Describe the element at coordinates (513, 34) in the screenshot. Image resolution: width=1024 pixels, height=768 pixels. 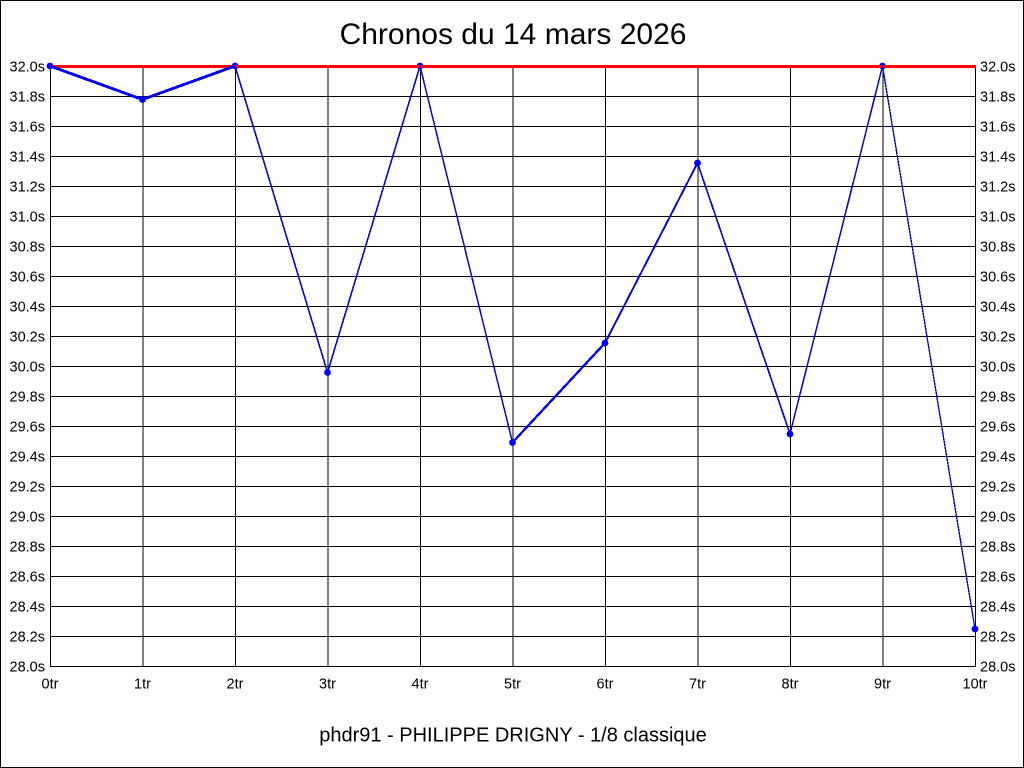
I see `svg-text: Chronos du 14 mars 2026` at that location.